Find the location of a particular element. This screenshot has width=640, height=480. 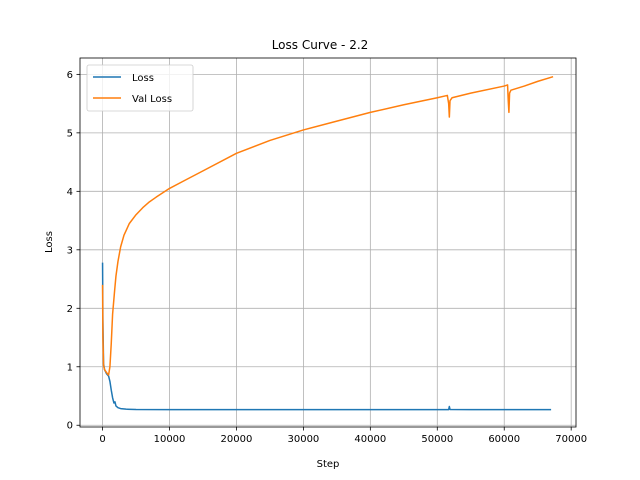

x-axis-ticks: 0 10000 20000 30000 40000 50000 60000 70000 is located at coordinates (343, 436).